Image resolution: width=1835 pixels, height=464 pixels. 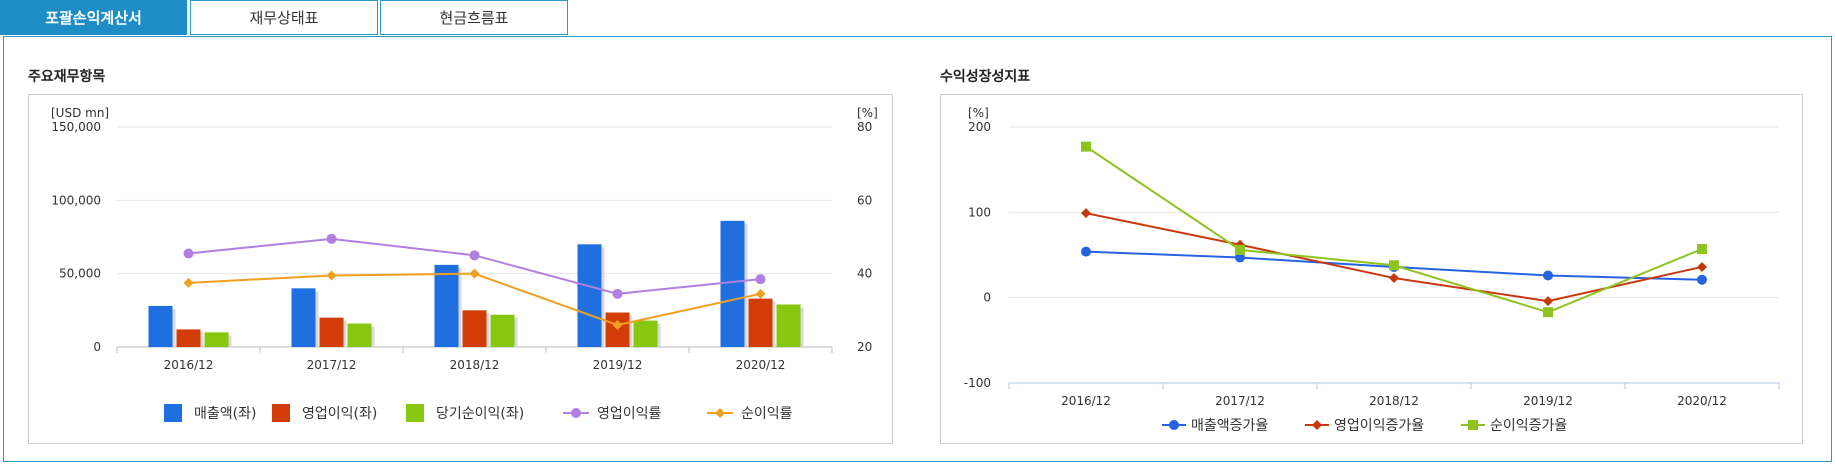 I want to click on tab-balance-sheet: 재무상태표, so click(x=284, y=17).